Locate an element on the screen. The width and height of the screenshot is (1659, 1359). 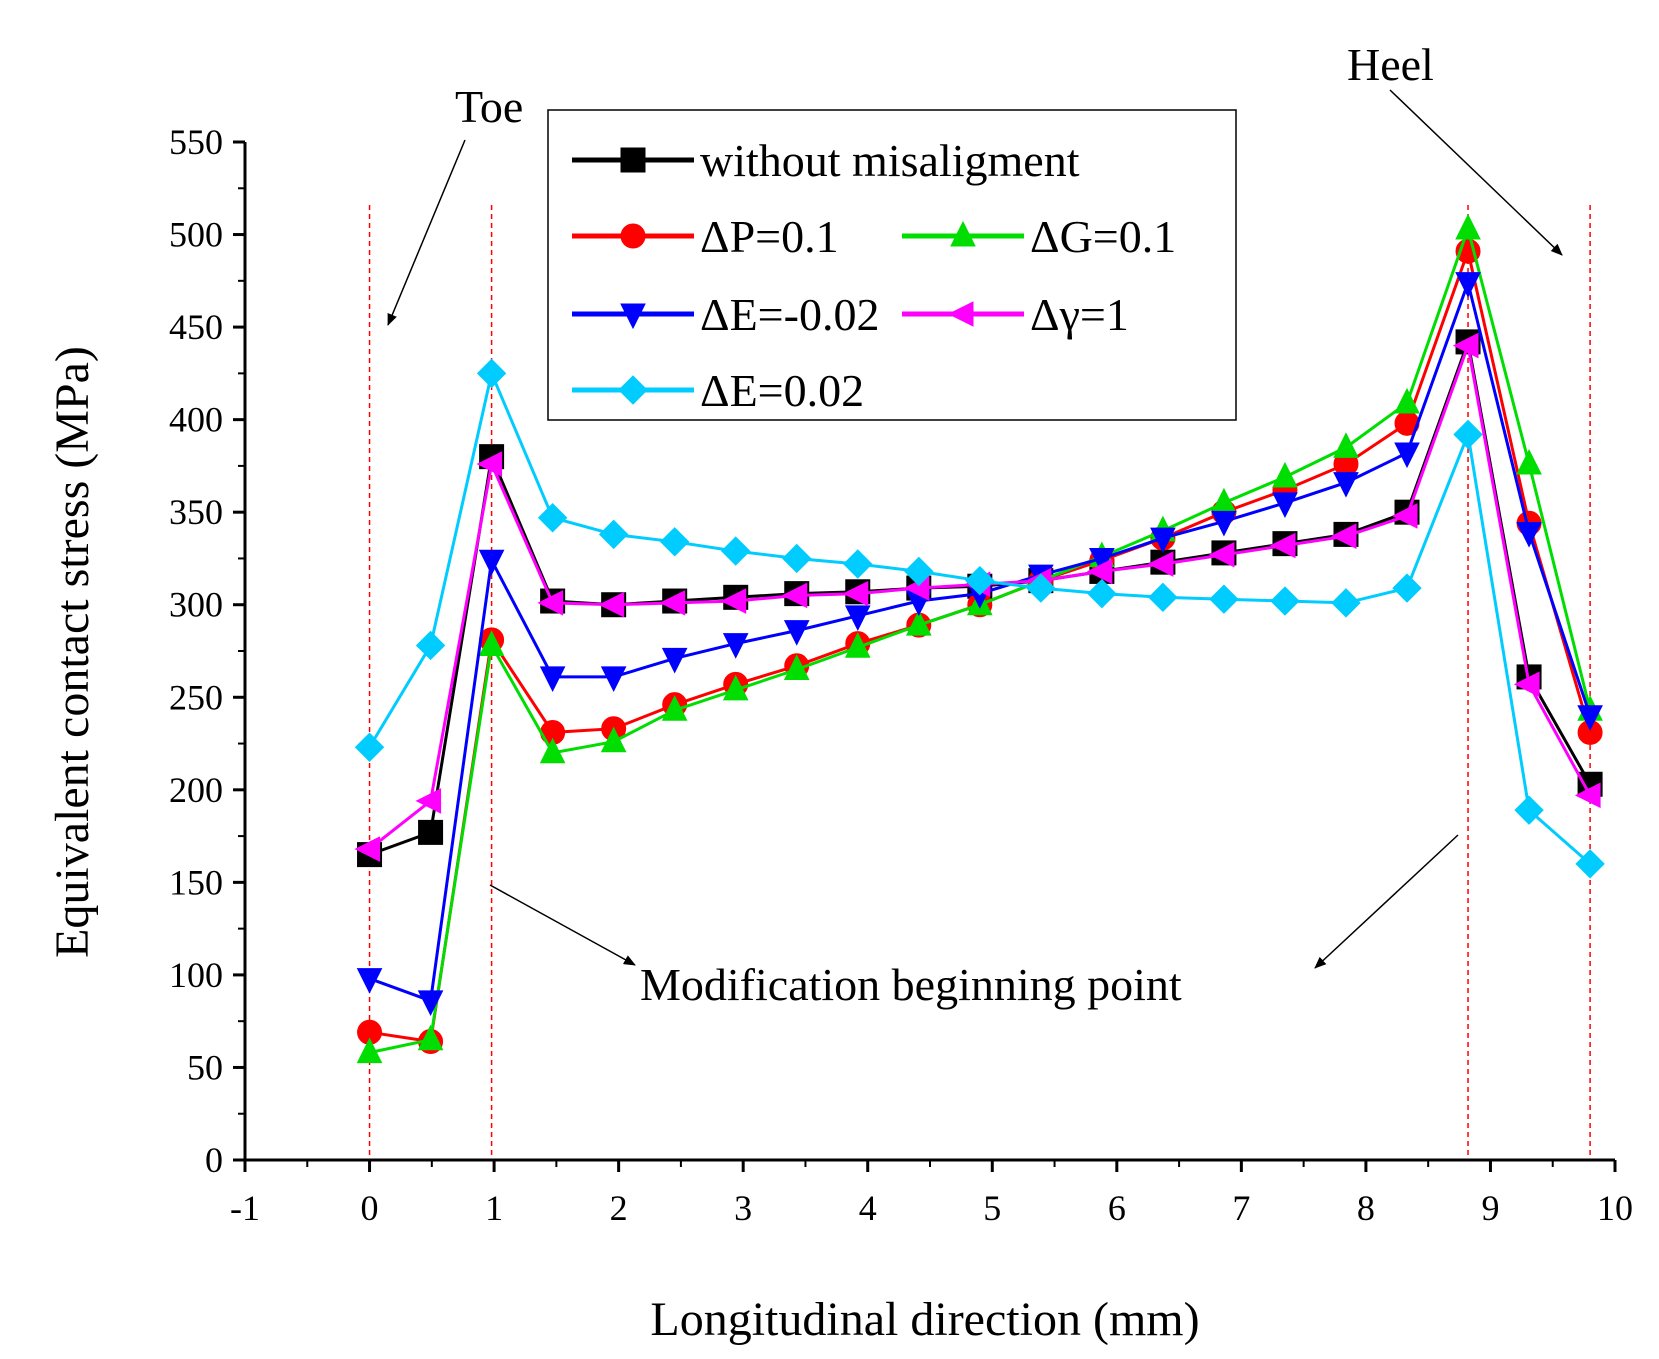
legend-label: without misaligment is located at coordinates (890, 160).